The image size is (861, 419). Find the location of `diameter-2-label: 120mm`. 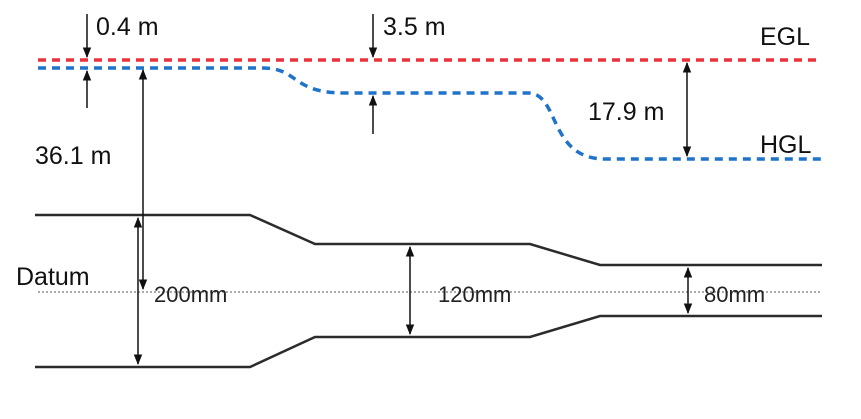

diameter-2-label: 120mm is located at coordinates (474, 294).